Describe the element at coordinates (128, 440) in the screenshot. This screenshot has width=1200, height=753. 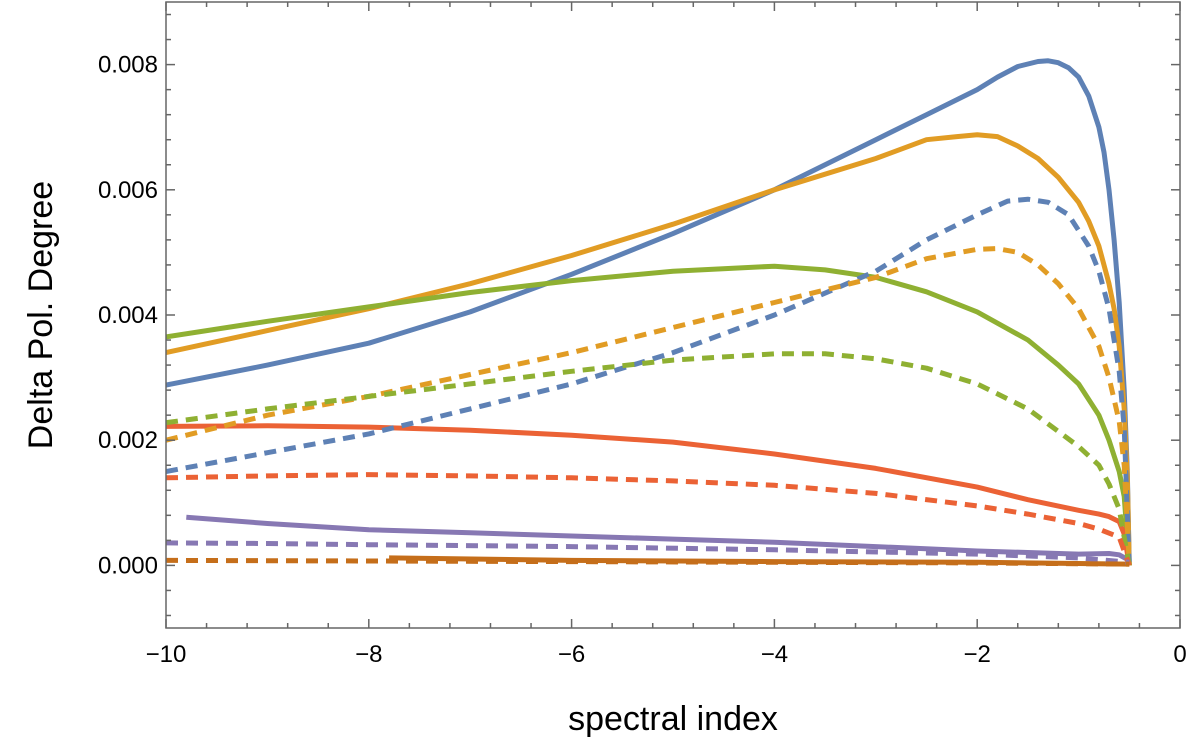
I see `y-tick-label: 0.002` at that location.